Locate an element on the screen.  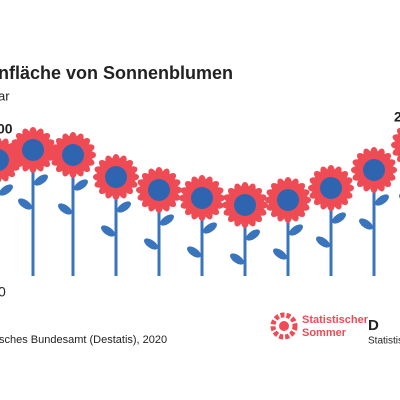
title: nfläche von Sonnenblumen is located at coordinates (116, 73).